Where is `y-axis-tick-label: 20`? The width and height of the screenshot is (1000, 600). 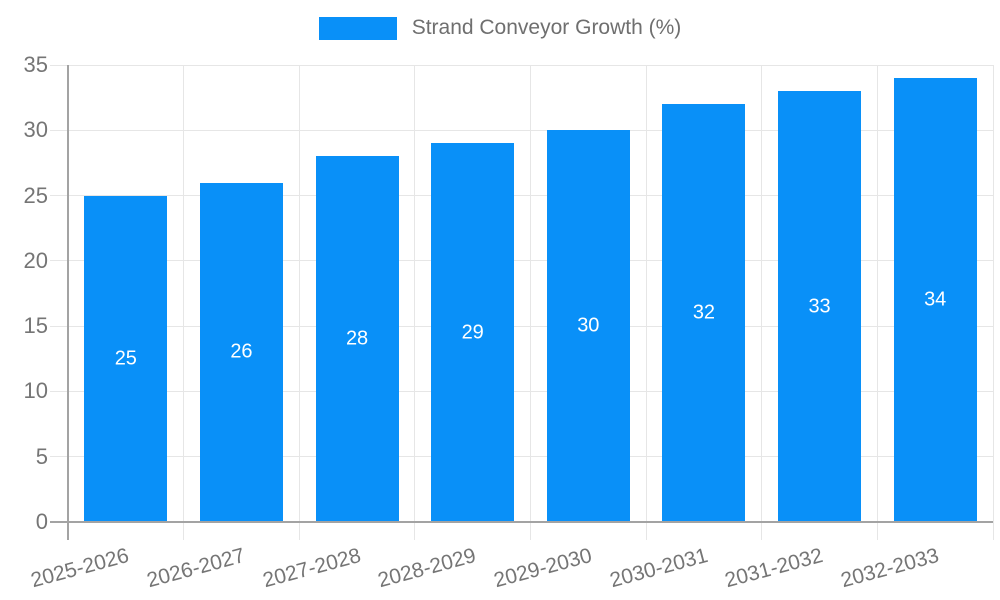 y-axis-tick-label: 20 is located at coordinates (35, 260).